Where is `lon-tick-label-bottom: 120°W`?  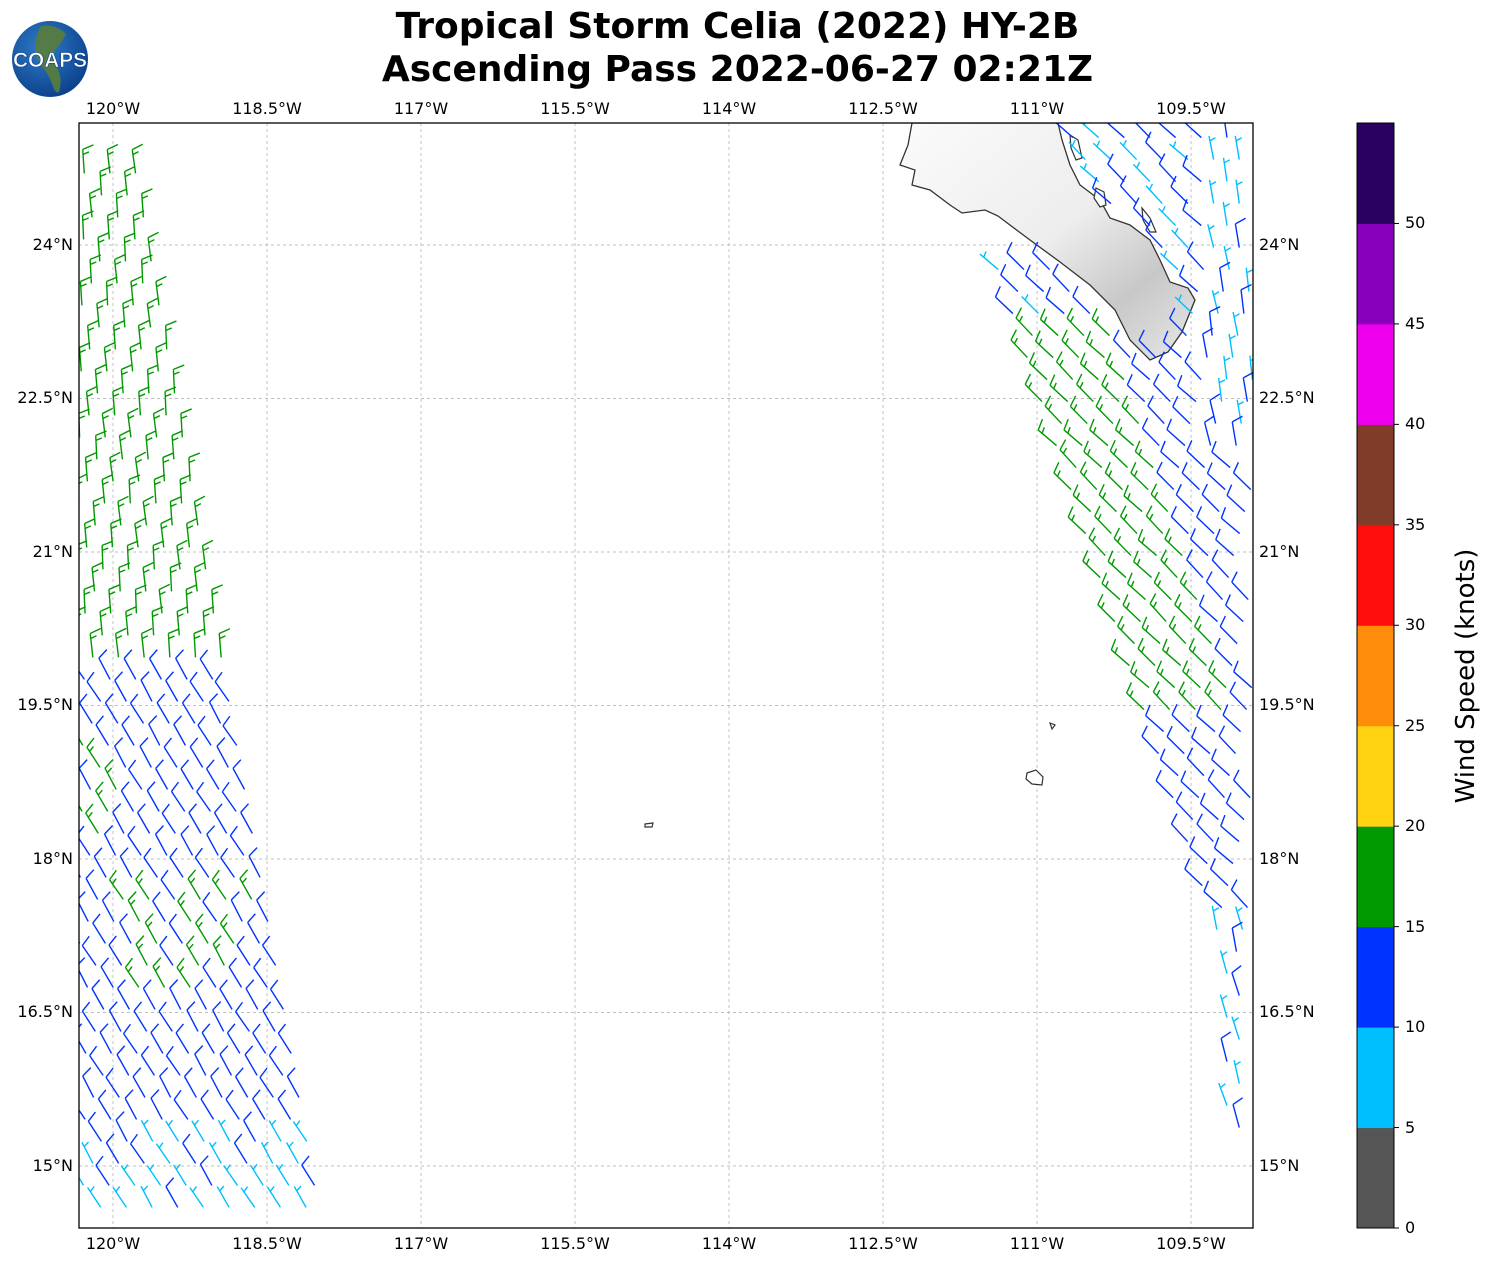 lon-tick-label-bottom: 120°W is located at coordinates (113, 1243).